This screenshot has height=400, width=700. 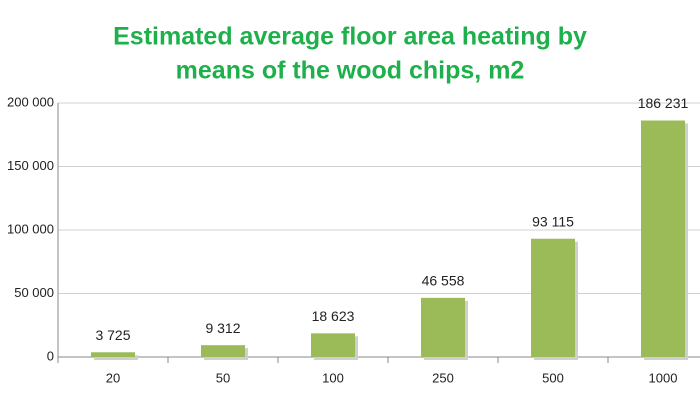 What do you see at coordinates (50, 355) in the screenshot?
I see `y-tick-label: 0` at bounding box center [50, 355].